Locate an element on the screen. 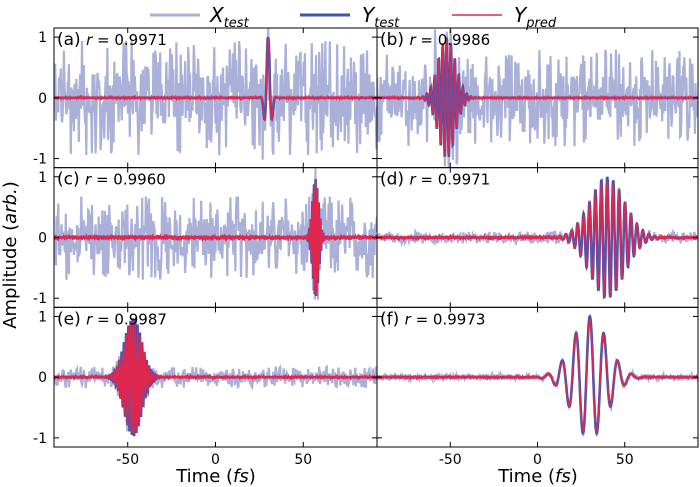  panel-tag: (d) is located at coordinates (394, 180).